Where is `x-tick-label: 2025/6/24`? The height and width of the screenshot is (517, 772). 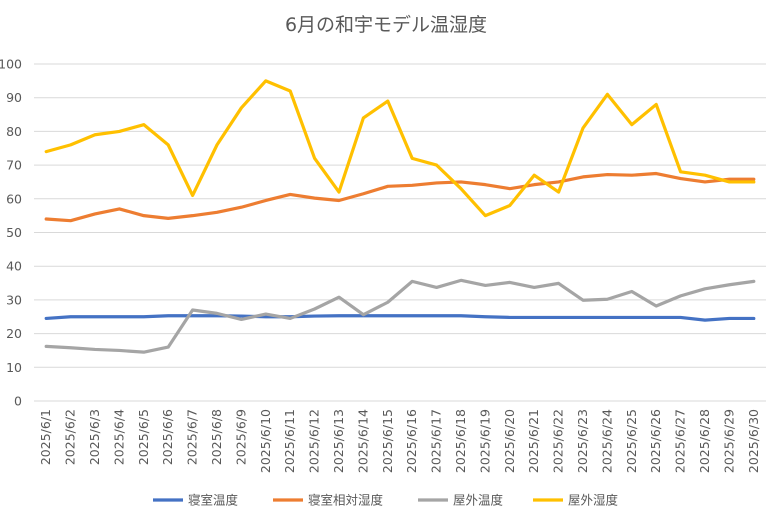 x-tick-label: 2025/6/24 is located at coordinates (606, 441).